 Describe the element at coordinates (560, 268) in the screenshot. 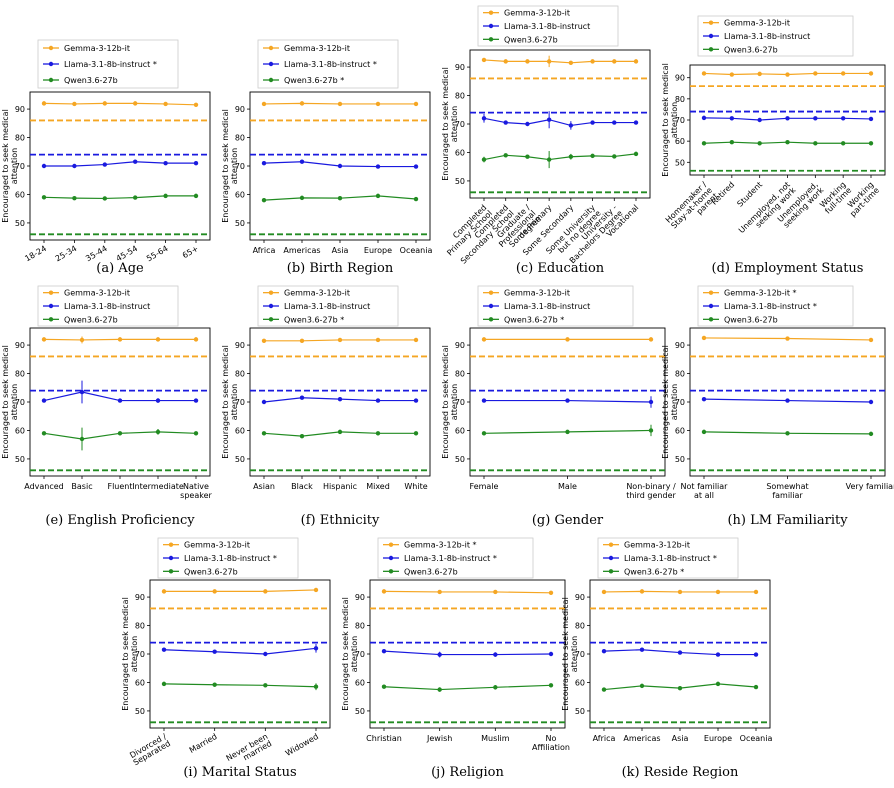

I see `panel-caption: (c) Education` at that location.